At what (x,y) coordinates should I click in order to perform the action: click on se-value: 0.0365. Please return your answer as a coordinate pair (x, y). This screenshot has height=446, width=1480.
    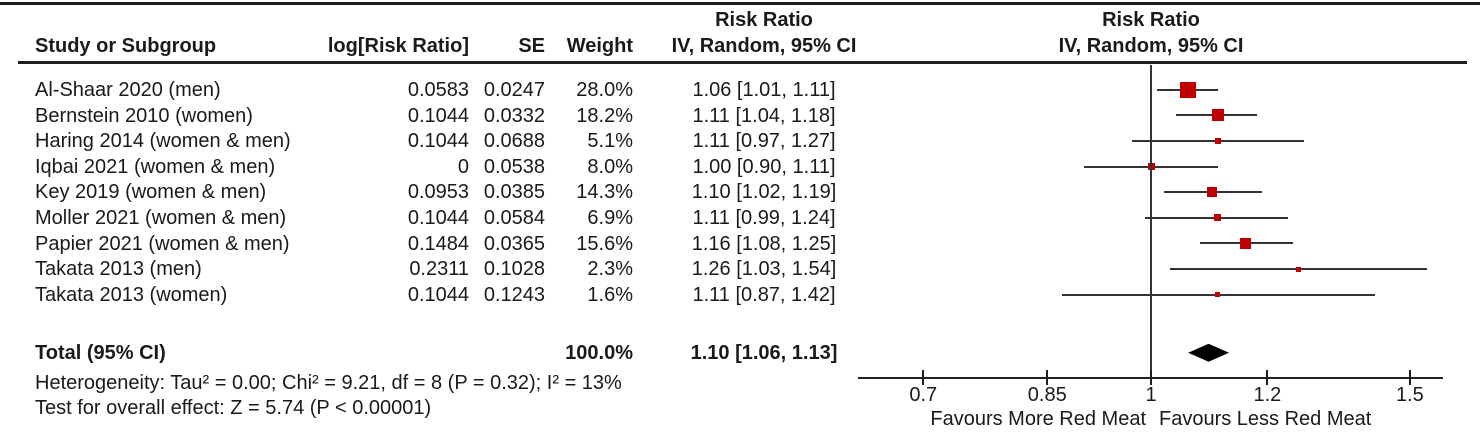
    Looking at the image, I should click on (514, 243).